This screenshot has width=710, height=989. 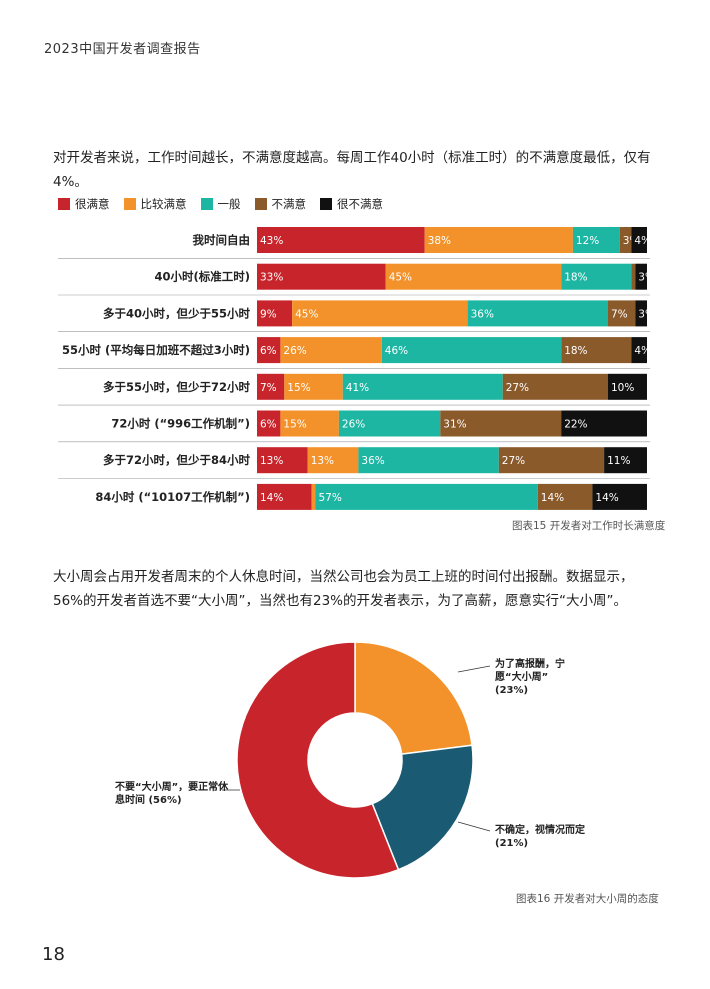 I want to click on legend-item: 很满意, so click(x=84, y=204).